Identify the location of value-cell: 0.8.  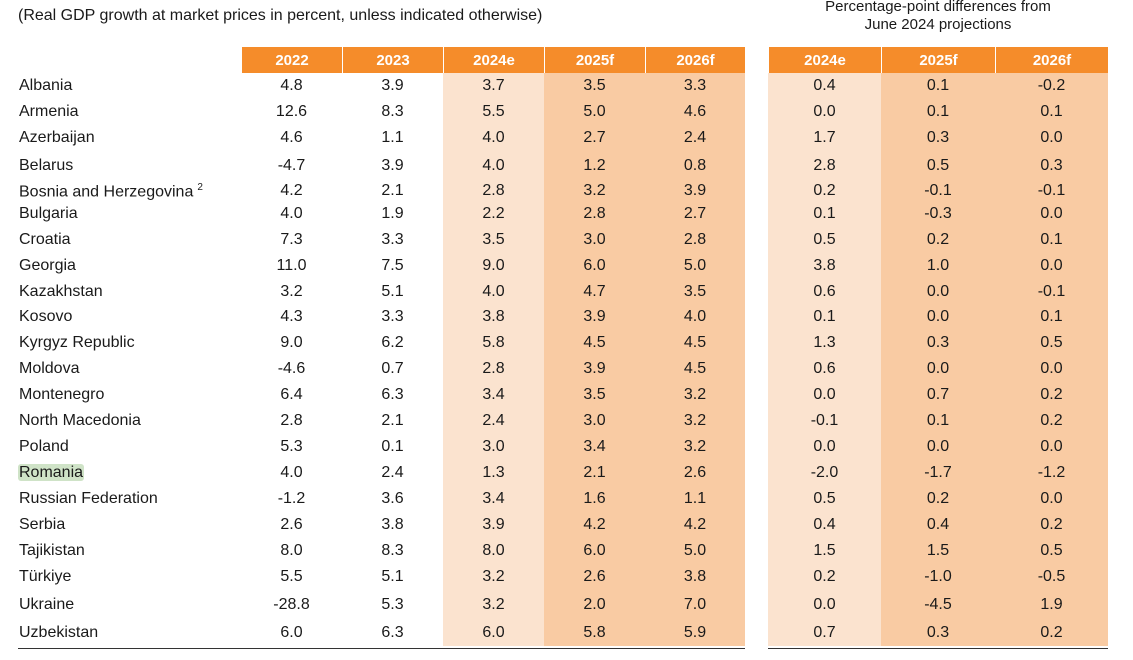
(695, 165).